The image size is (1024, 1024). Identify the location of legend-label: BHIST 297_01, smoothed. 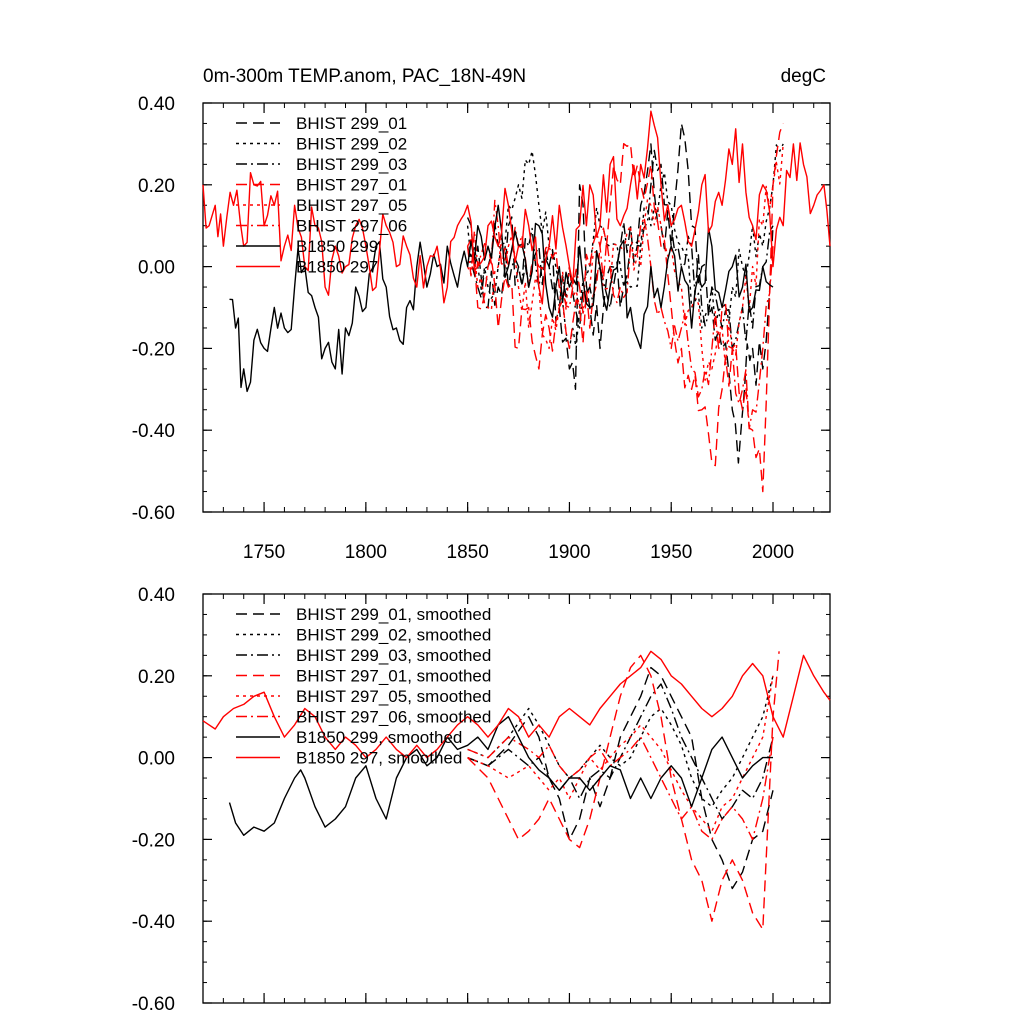
(393, 676).